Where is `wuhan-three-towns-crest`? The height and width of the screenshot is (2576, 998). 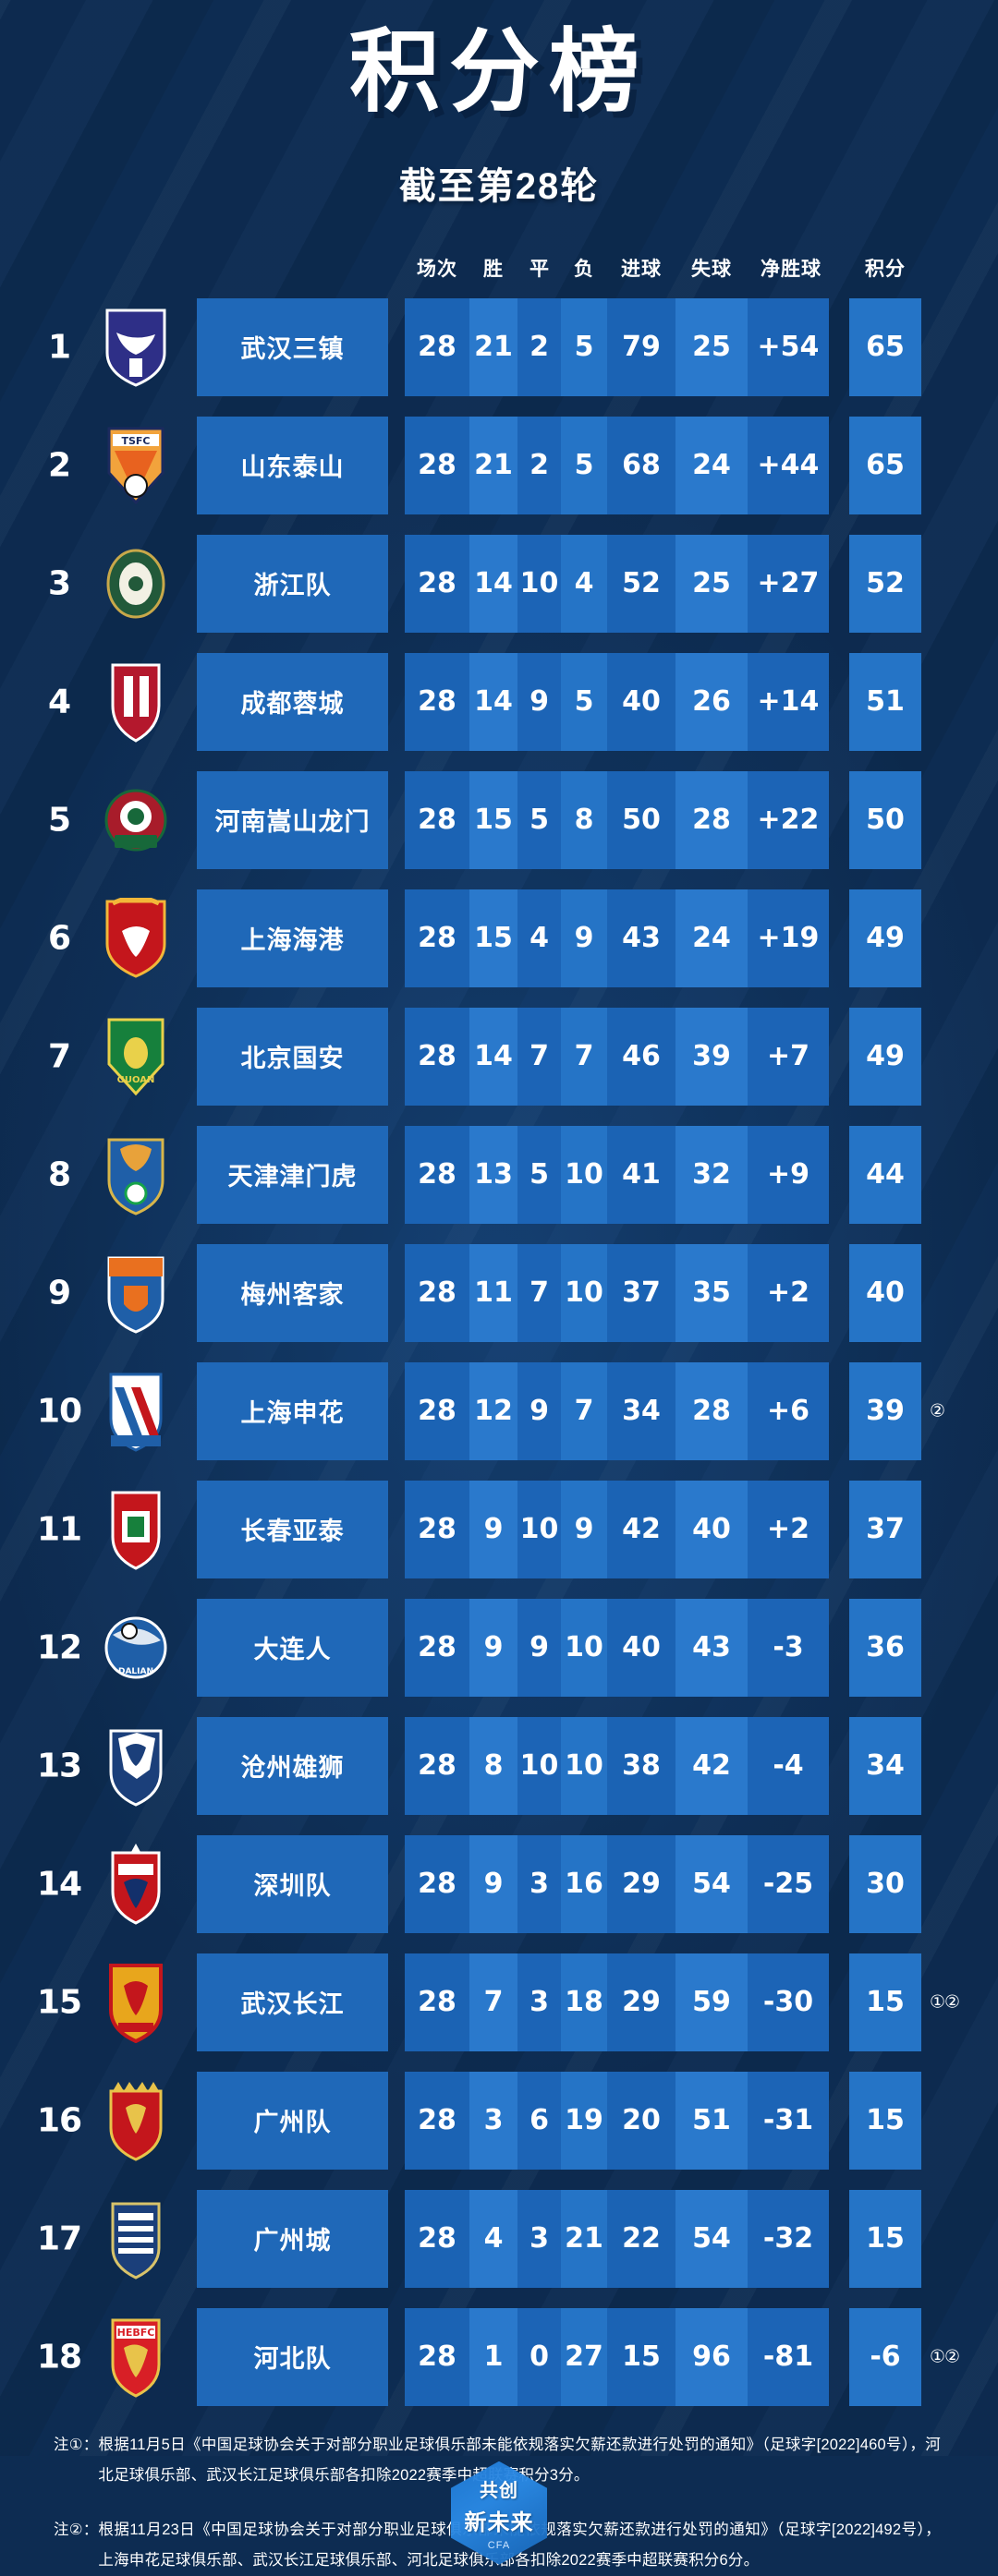 wuhan-three-towns-crest is located at coordinates (136, 347).